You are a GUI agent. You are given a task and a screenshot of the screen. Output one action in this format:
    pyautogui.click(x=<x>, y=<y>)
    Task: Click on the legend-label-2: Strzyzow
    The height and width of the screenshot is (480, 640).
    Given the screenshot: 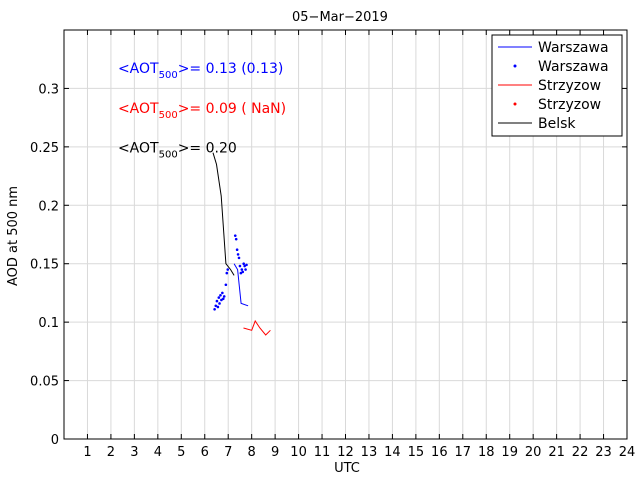 What is the action you would take?
    pyautogui.click(x=569, y=86)
    